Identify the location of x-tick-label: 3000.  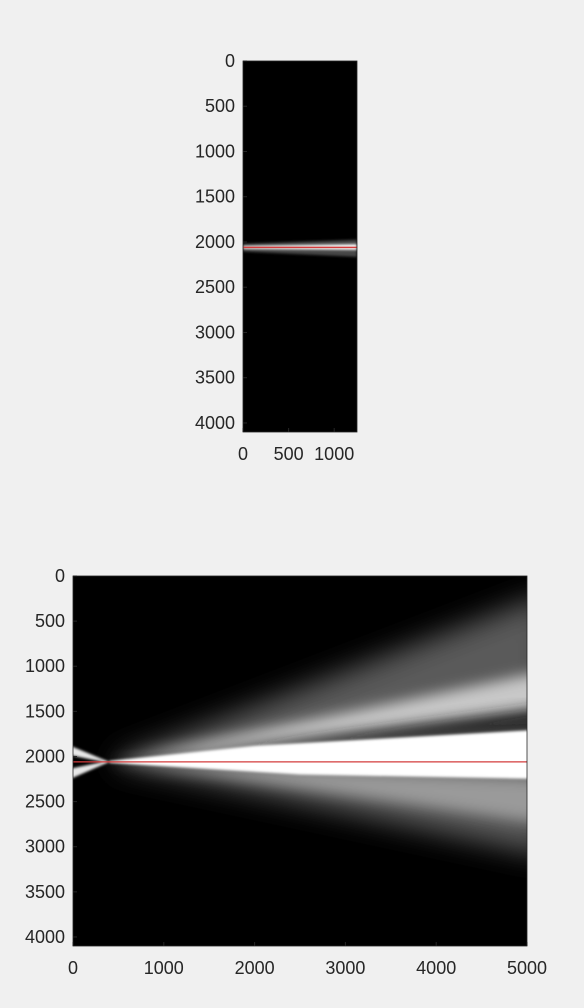
(345, 968).